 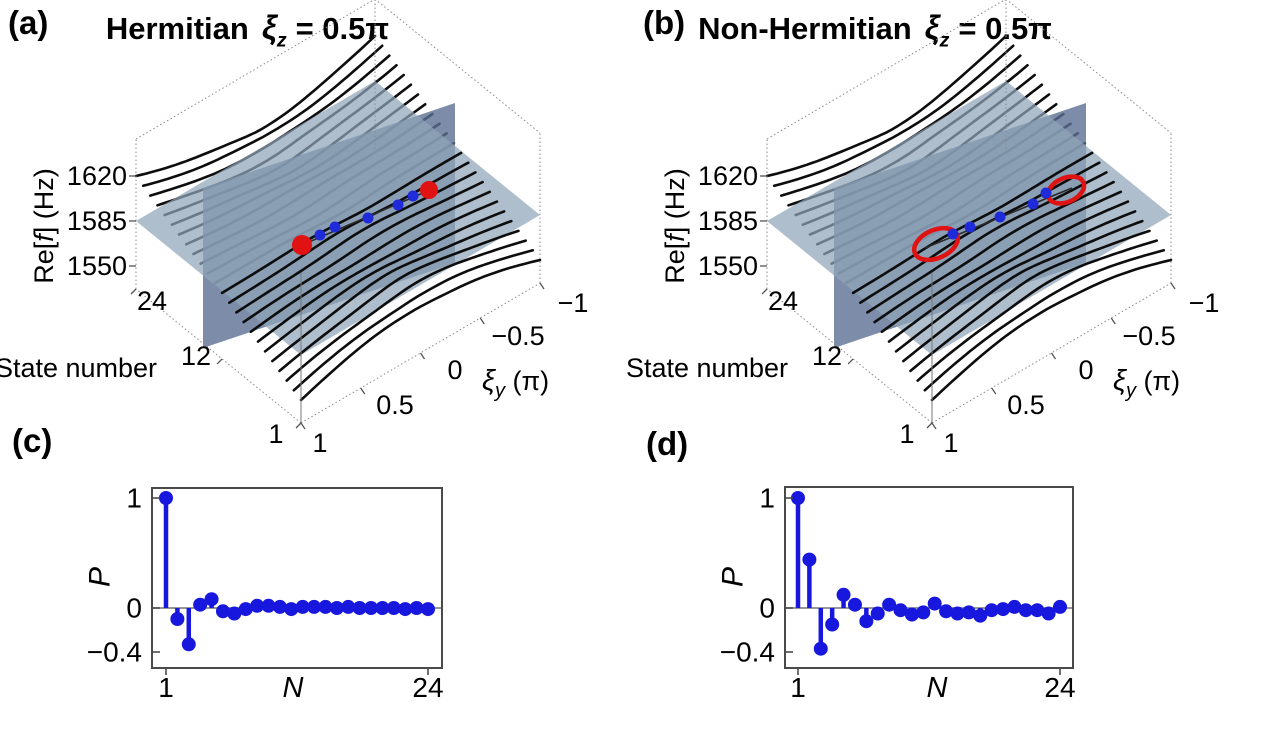 What do you see at coordinates (517, 336) in the screenshot?
I see `xi-tick-label: −0.5` at bounding box center [517, 336].